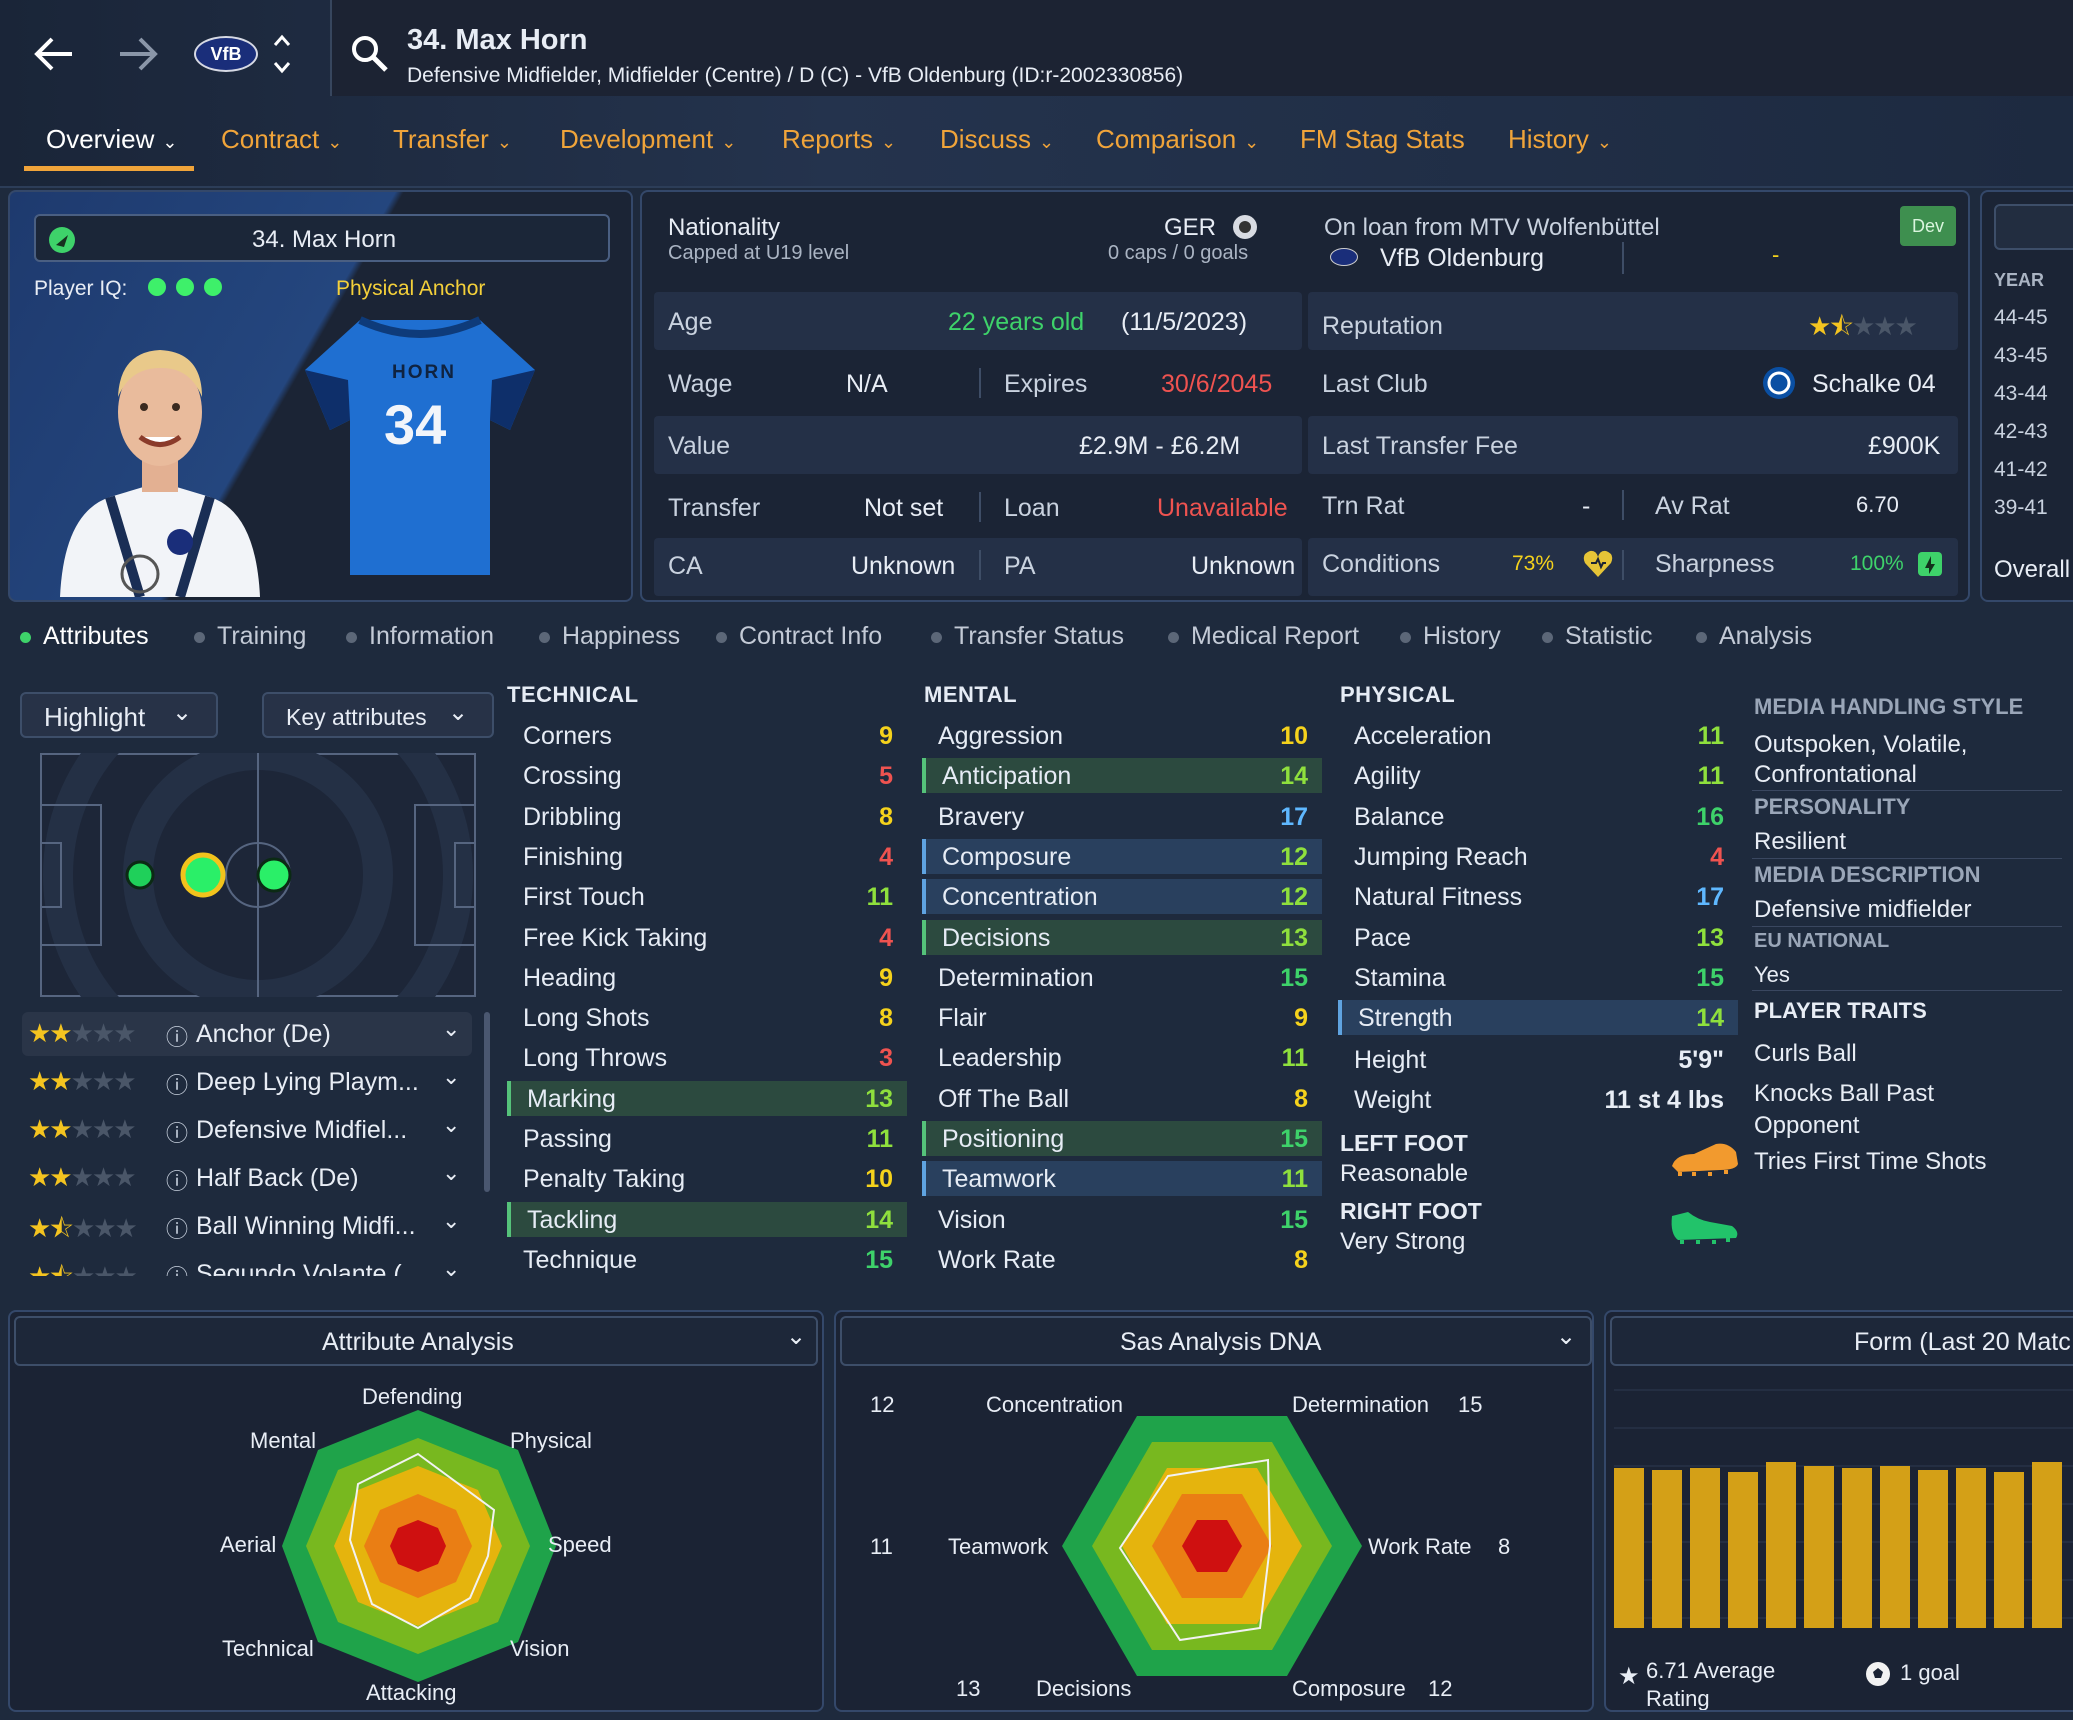 The width and height of the screenshot is (2073, 1720). What do you see at coordinates (707, 1098) in the screenshot?
I see `attribute-row: Marking 13` at bounding box center [707, 1098].